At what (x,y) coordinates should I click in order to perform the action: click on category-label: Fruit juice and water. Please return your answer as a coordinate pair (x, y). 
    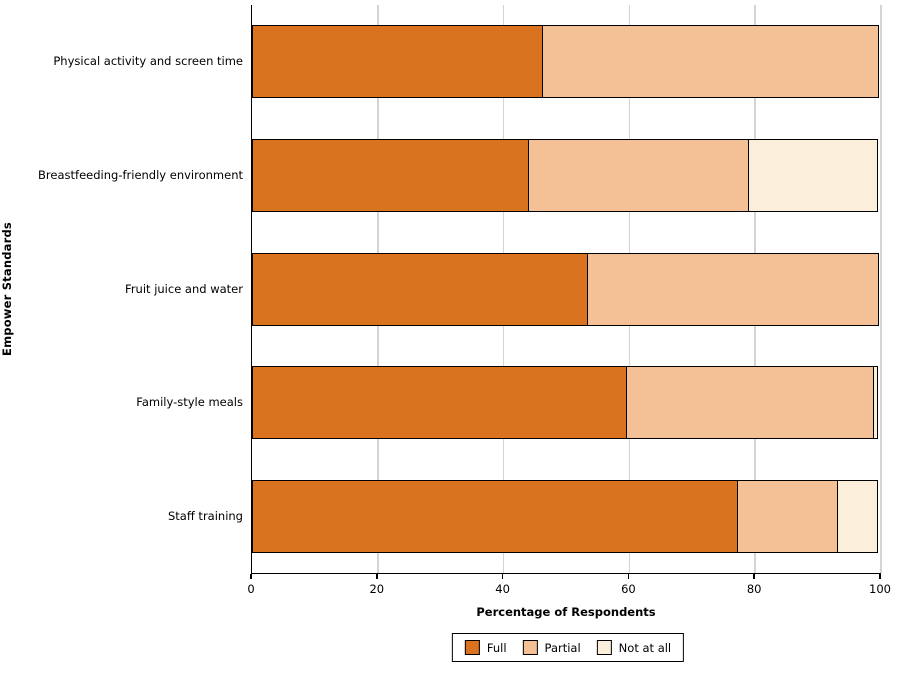
    Looking at the image, I should click on (184, 288).